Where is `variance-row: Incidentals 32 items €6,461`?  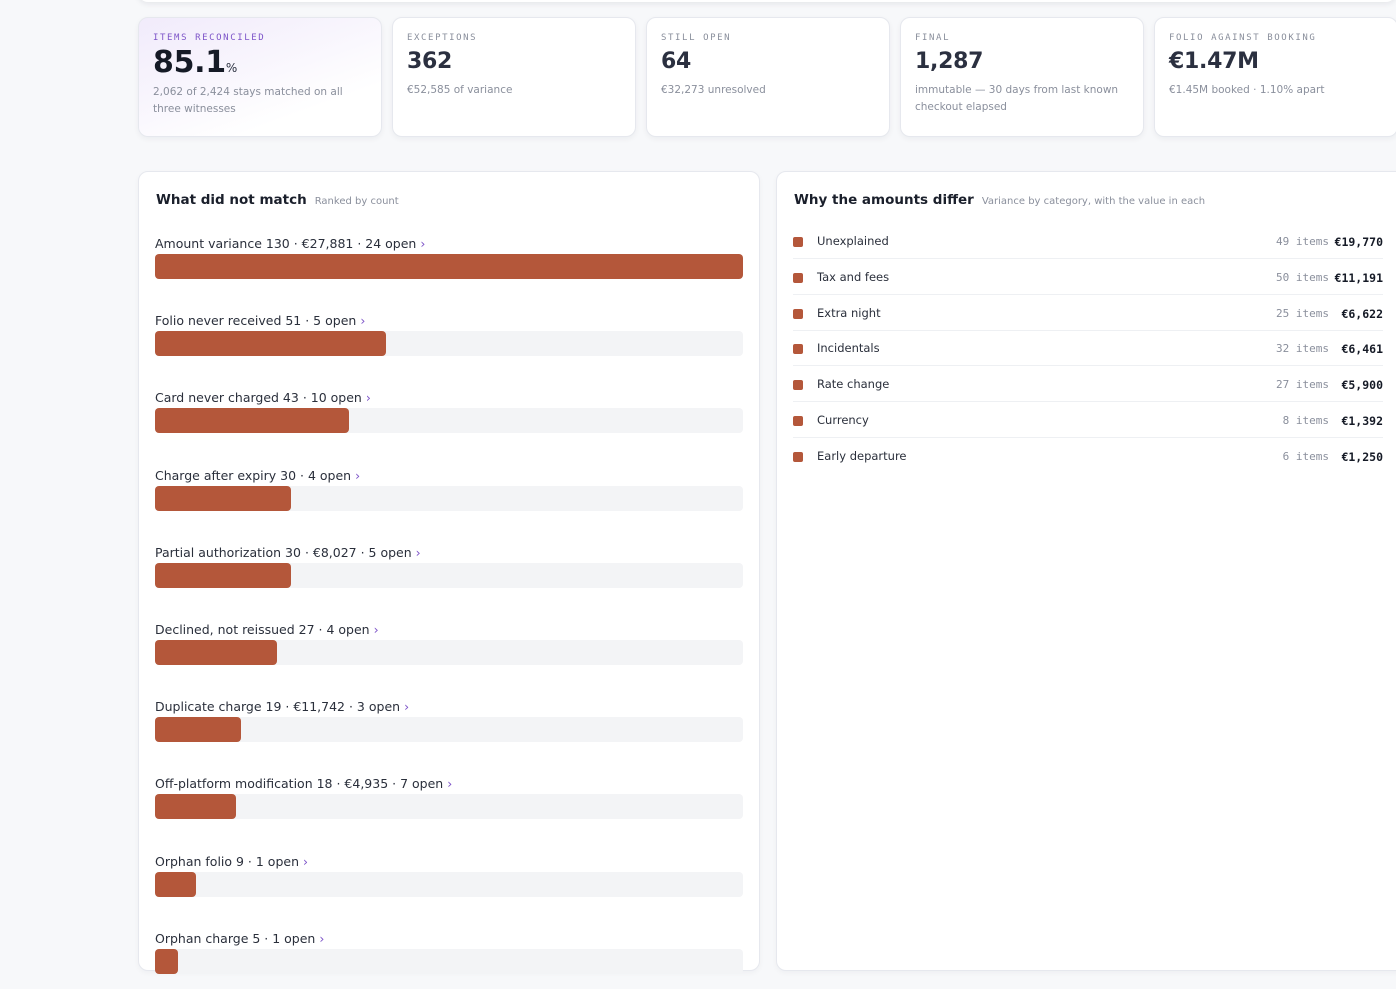
variance-row: Incidentals 32 items €6,461 is located at coordinates (1088, 348).